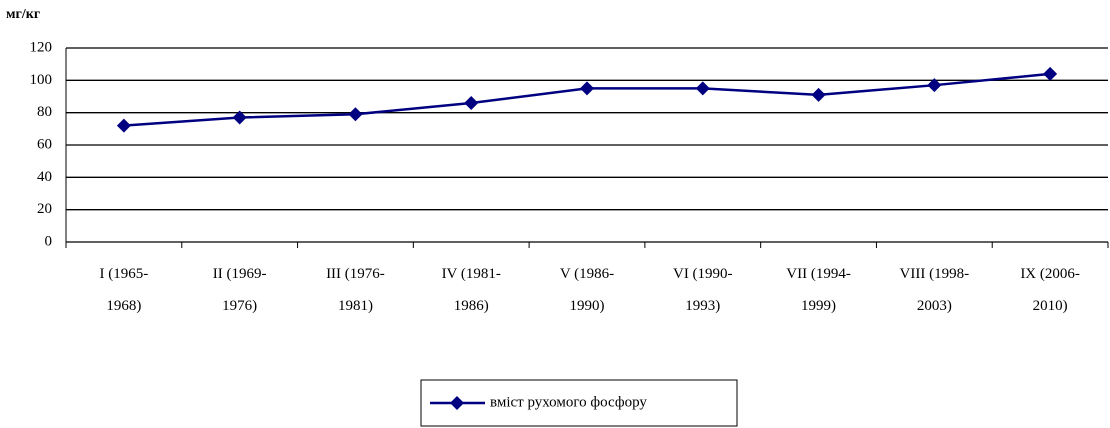 This screenshot has width=1110, height=428. What do you see at coordinates (44, 177) in the screenshot?
I see `y-tick-label: 40` at bounding box center [44, 177].